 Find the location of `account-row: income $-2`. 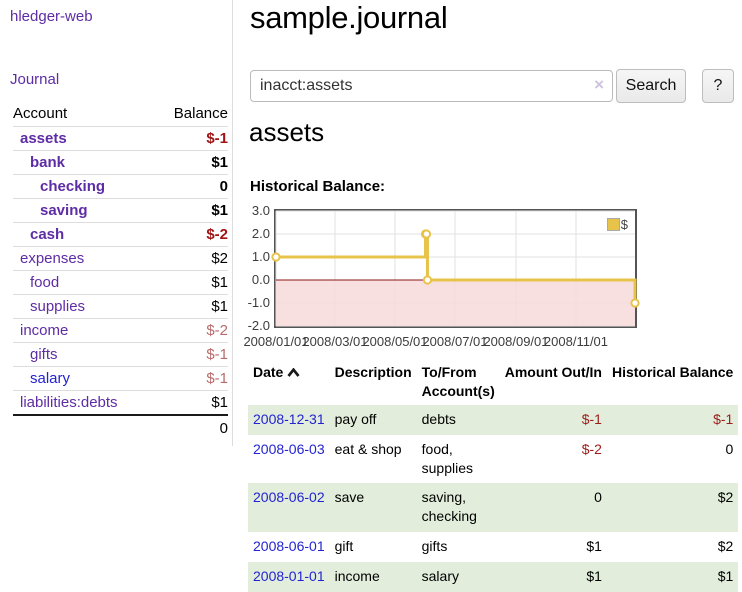

account-row: income $-2 is located at coordinates (120, 330).